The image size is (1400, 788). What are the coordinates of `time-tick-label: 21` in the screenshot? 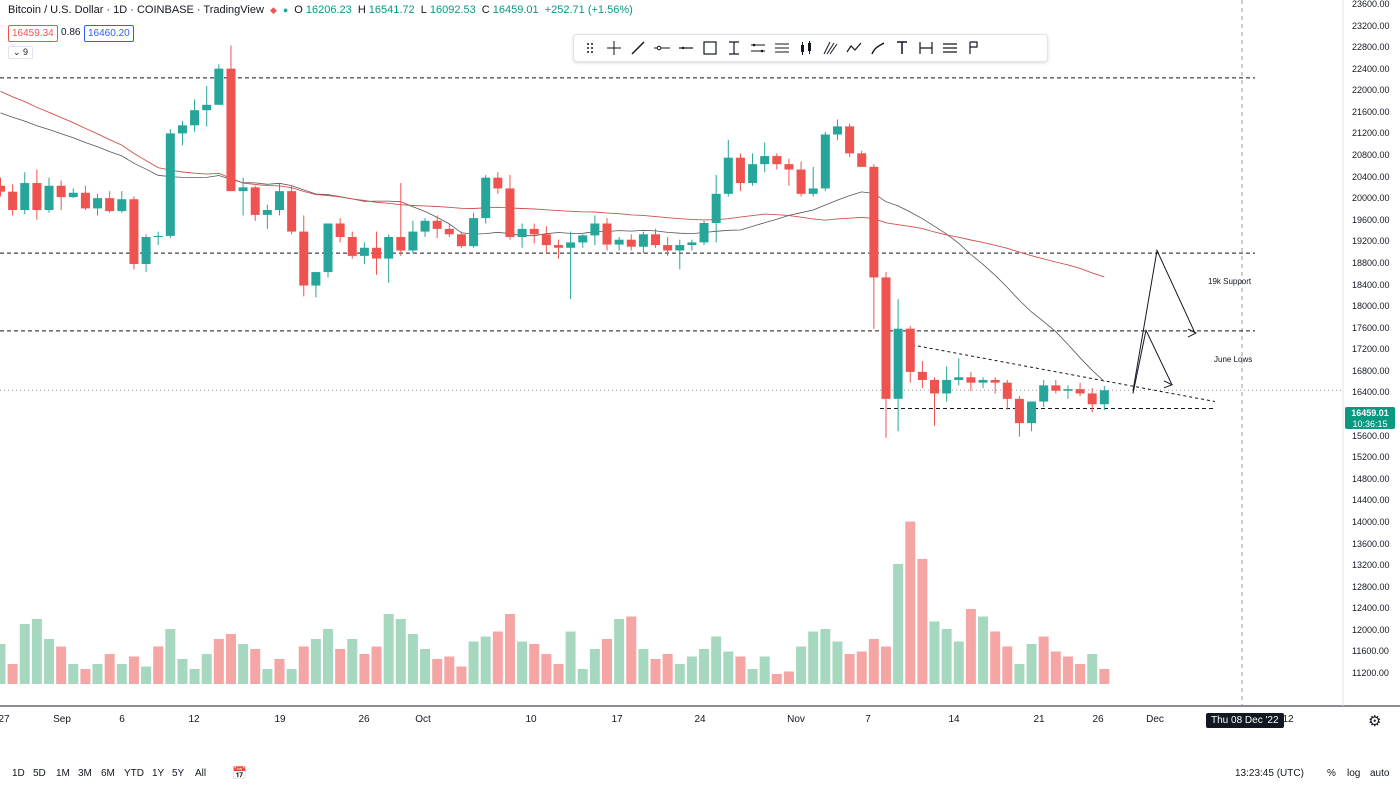 It's located at (1039, 719).